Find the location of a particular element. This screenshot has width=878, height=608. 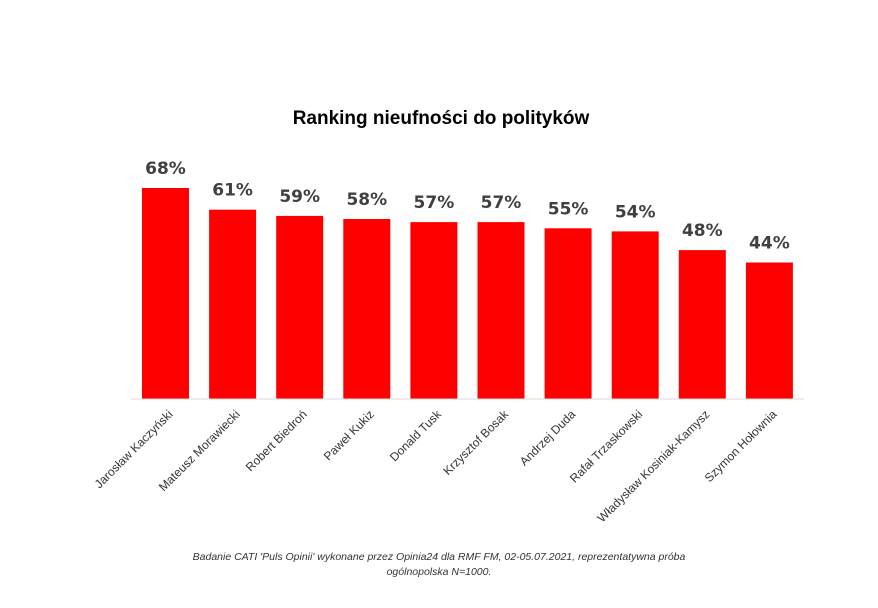

bar-jaroslaw-kaczynski is located at coordinates (165, 293).